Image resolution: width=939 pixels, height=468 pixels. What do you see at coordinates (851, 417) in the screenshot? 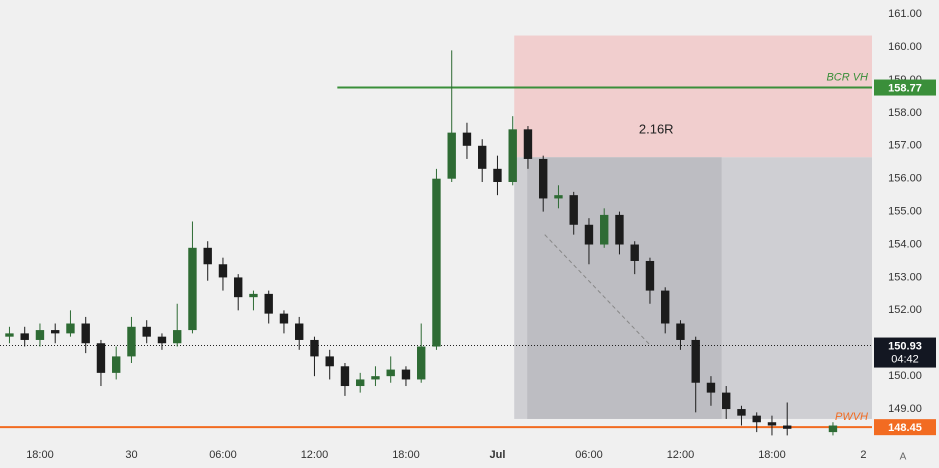
I see `level-label: PWVH` at bounding box center [851, 417].